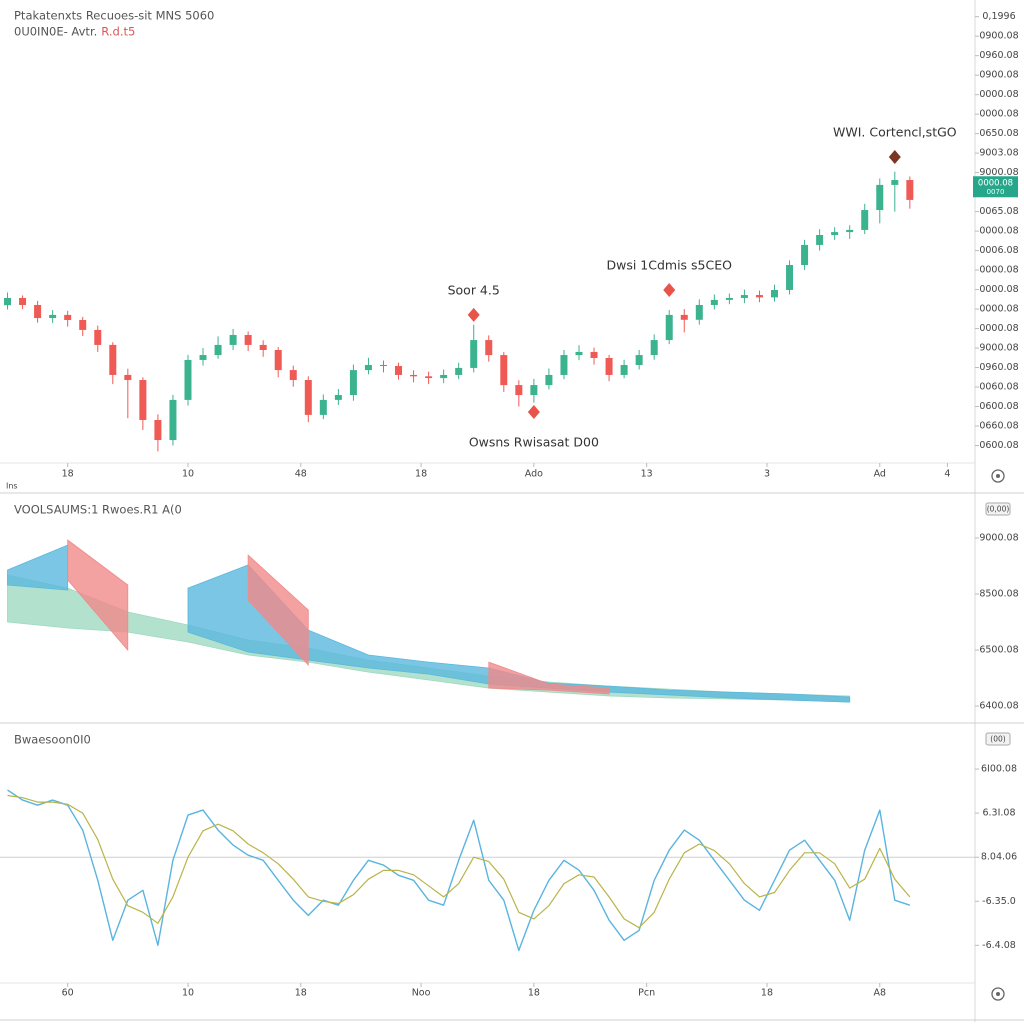 The width and height of the screenshot is (1024, 1024). Describe the element at coordinates (998, 36) in the screenshot. I see `y-tick-label: 0900.08` at that location.